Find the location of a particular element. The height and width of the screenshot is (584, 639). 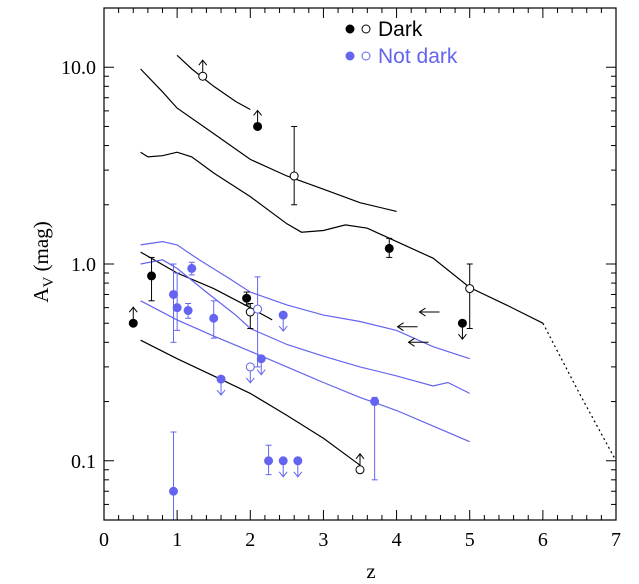

x-tick-label: 1 is located at coordinates (177, 540).